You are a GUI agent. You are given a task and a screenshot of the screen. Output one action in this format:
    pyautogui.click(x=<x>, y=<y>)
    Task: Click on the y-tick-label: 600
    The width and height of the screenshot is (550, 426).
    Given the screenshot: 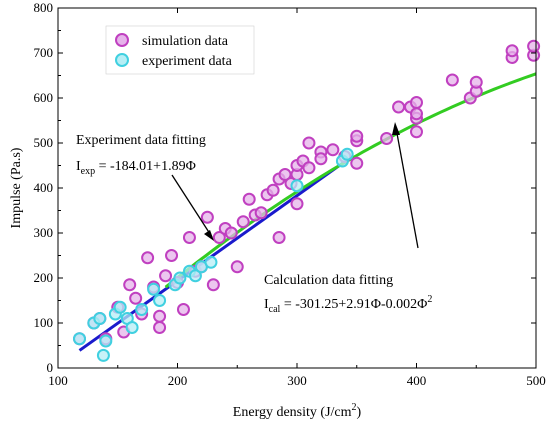 What is the action you would take?
    pyautogui.click(x=44, y=97)
    